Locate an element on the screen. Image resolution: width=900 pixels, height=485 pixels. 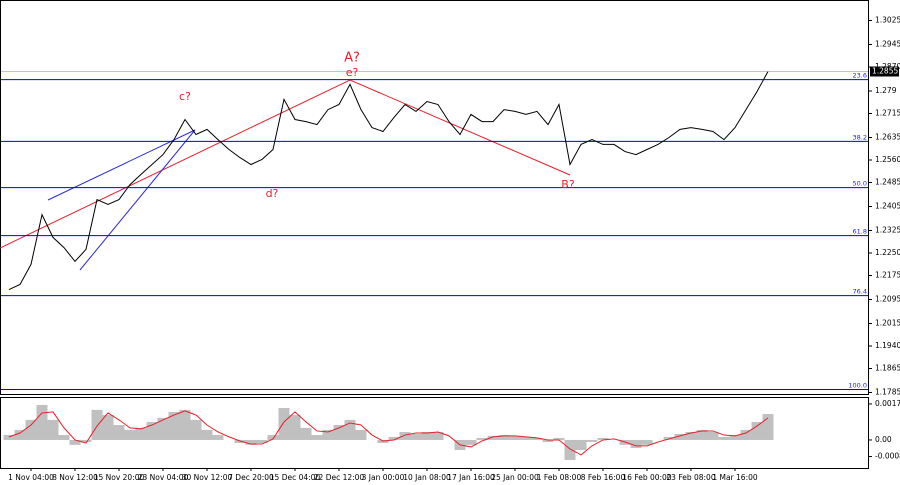
x-tick-label: 1 Nov 04:00 is located at coordinates (31, 477).